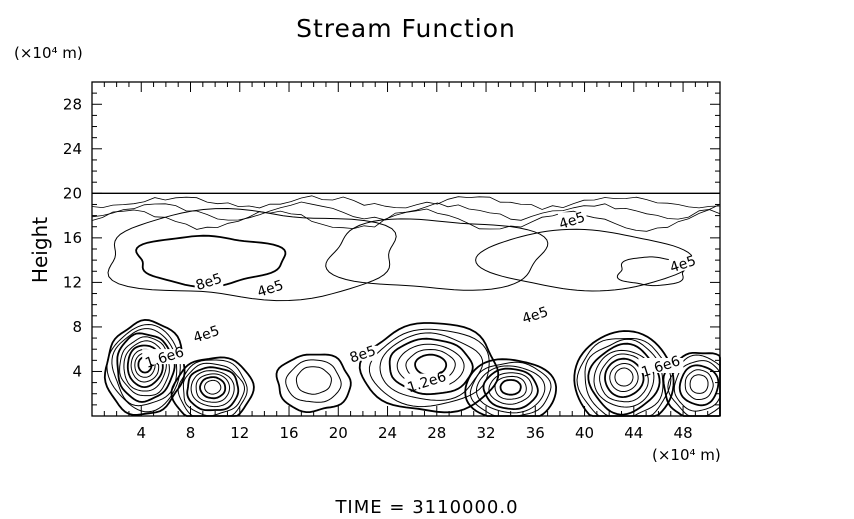 Image resolution: width=854 pixels, height=519 pixels. I want to click on x-axis-unit: (×10⁴ m), so click(686, 455).